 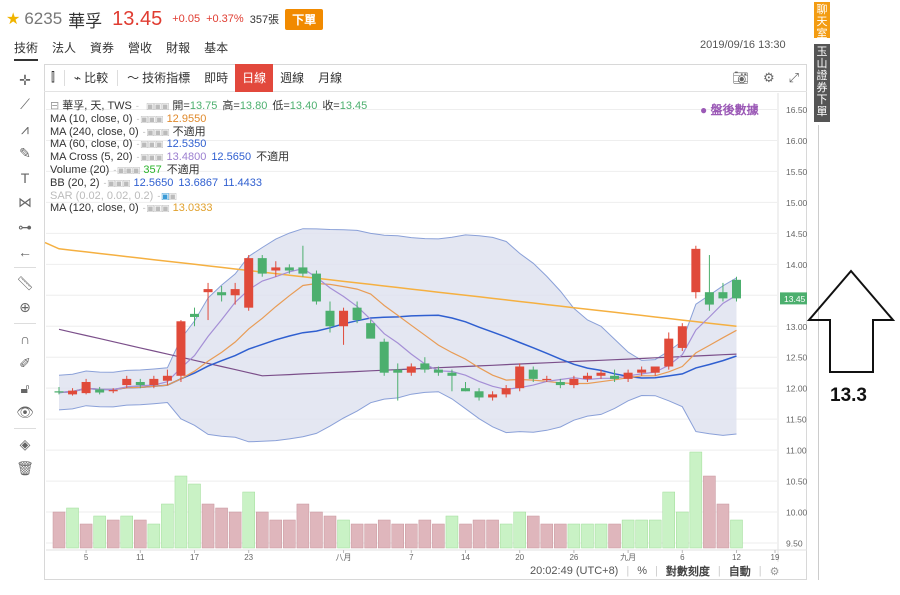 I want to click on favorite-star-icon: ★, so click(x=13, y=19).